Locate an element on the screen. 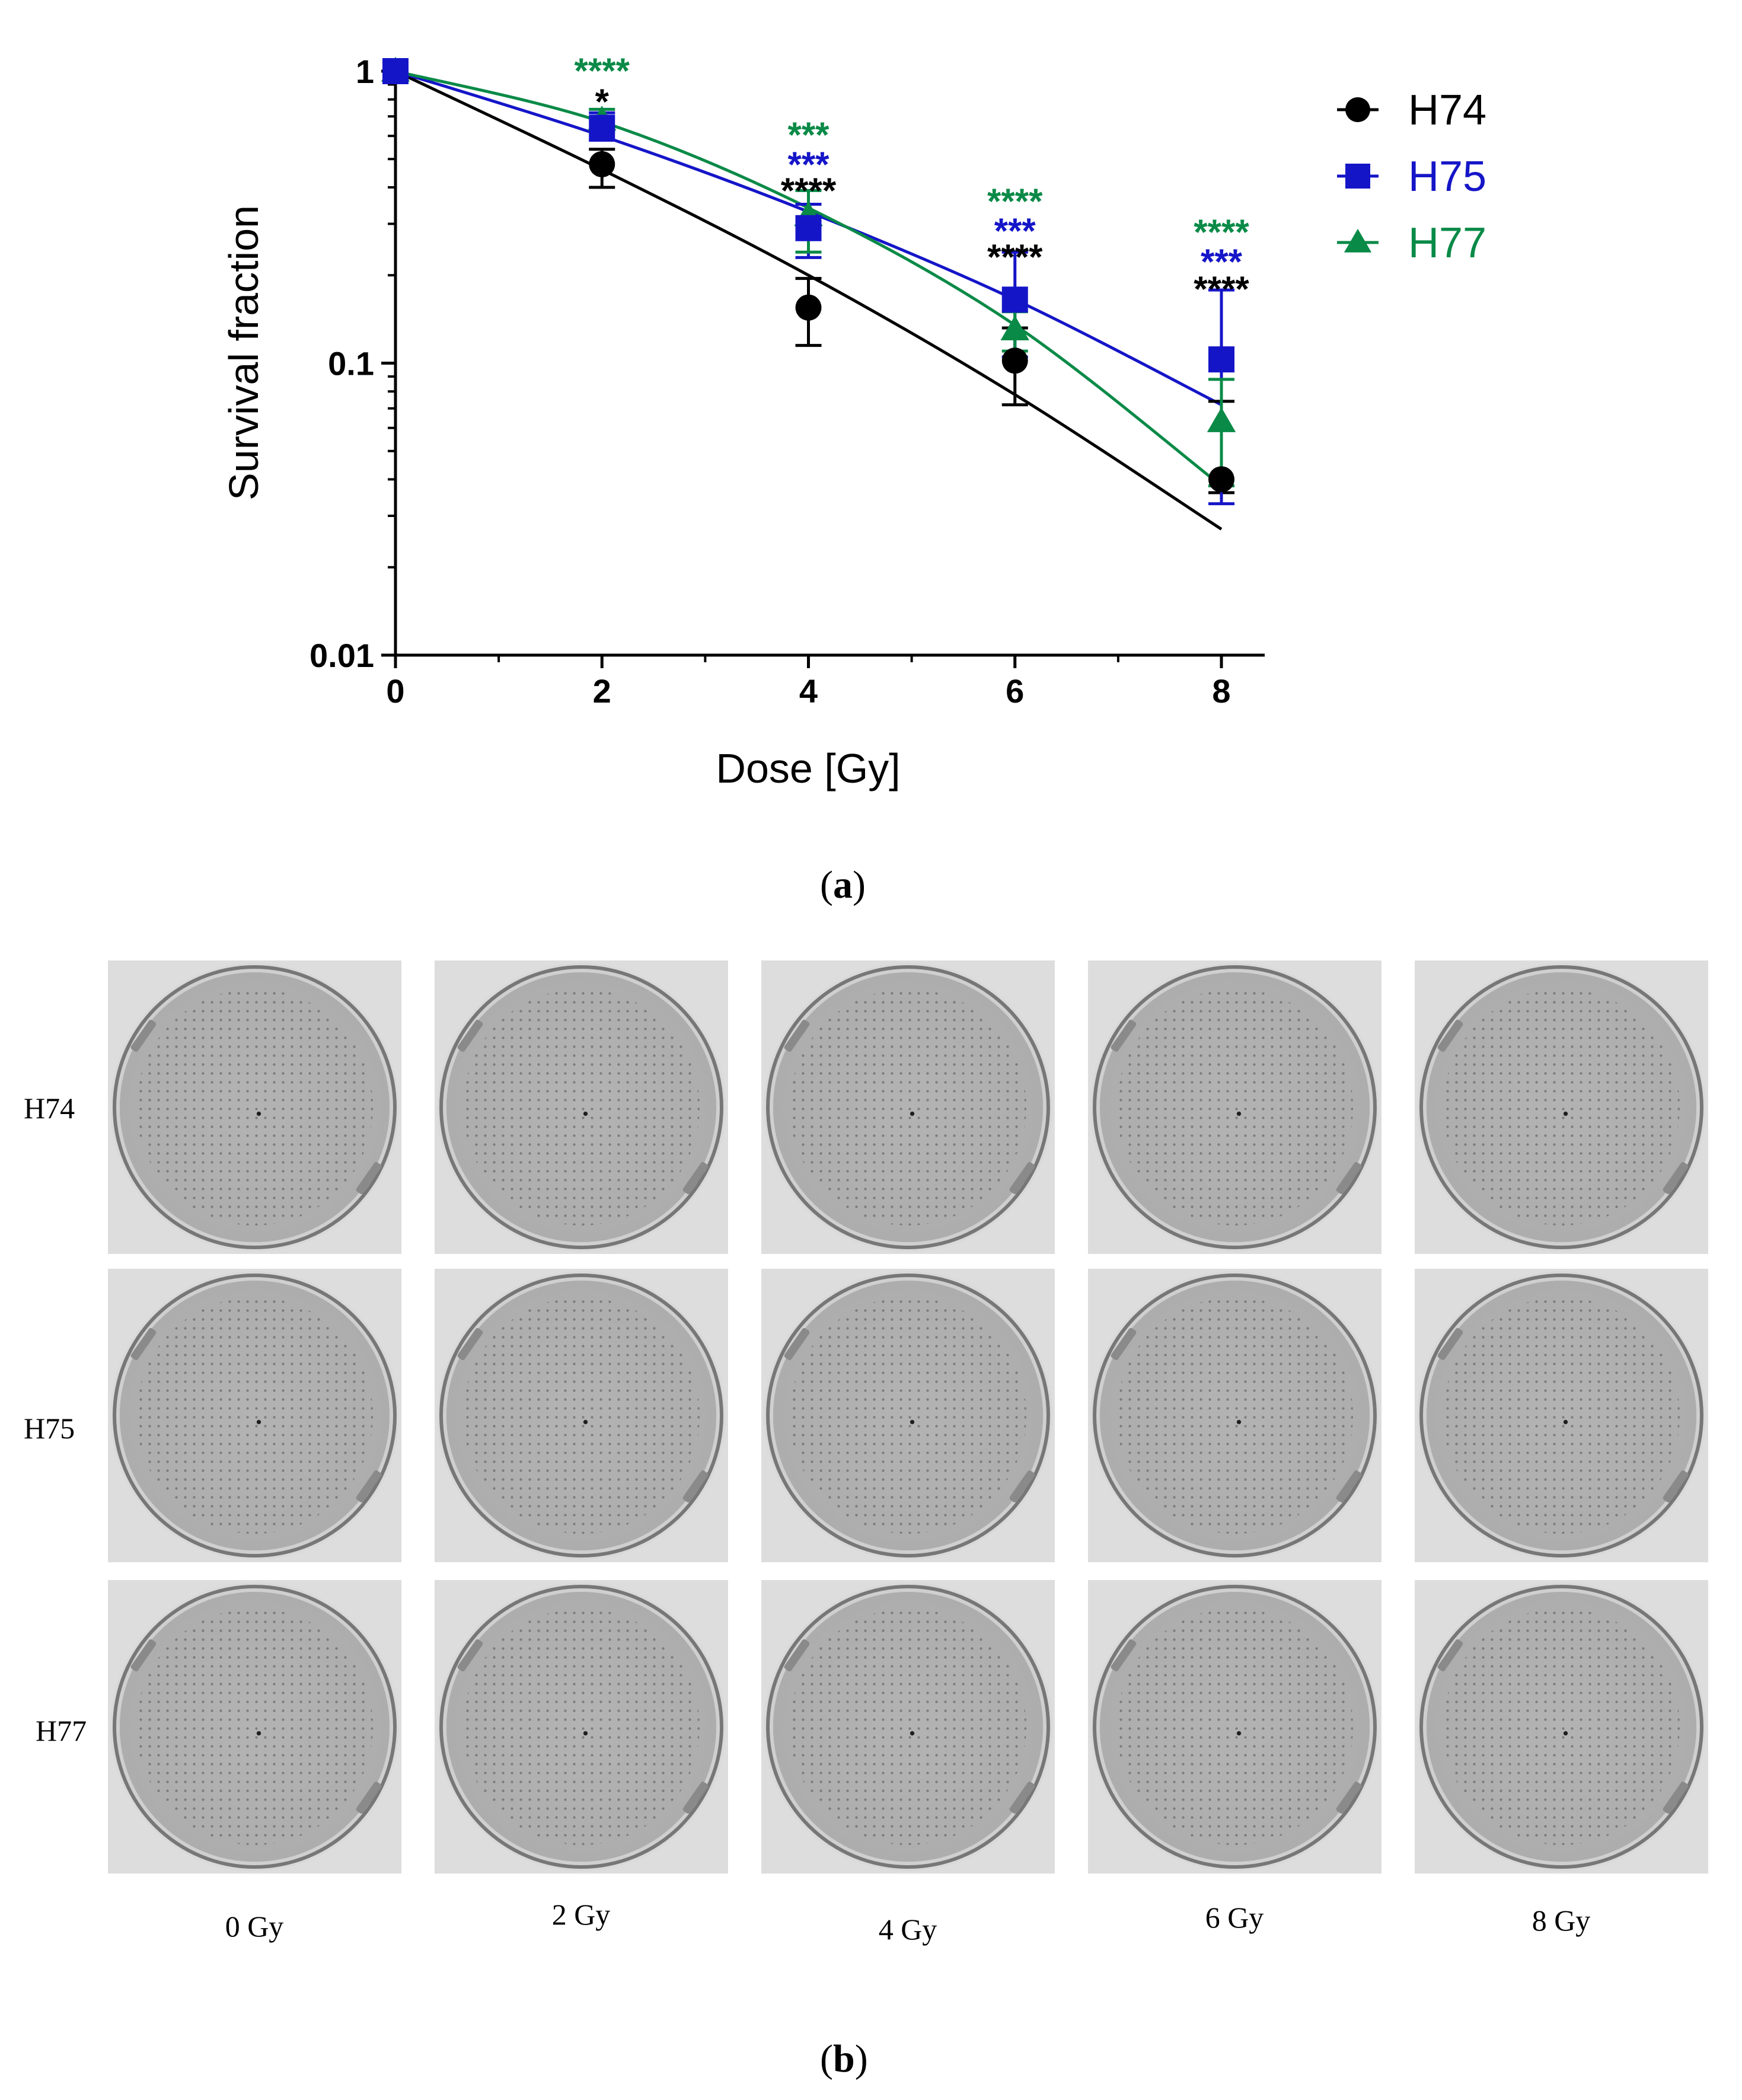 Image resolution: width=1742 pixels, height=2100 pixels. legend-marker-h77 is located at coordinates (1358, 241).